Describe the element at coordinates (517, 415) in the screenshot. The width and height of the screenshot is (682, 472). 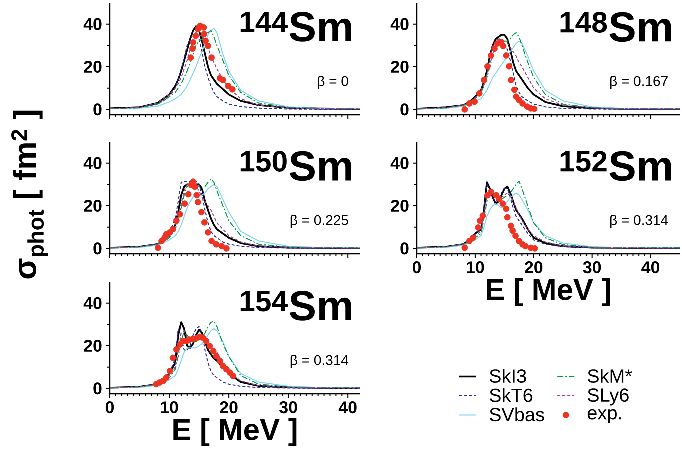
I see `legend-label: SVbas` at that location.